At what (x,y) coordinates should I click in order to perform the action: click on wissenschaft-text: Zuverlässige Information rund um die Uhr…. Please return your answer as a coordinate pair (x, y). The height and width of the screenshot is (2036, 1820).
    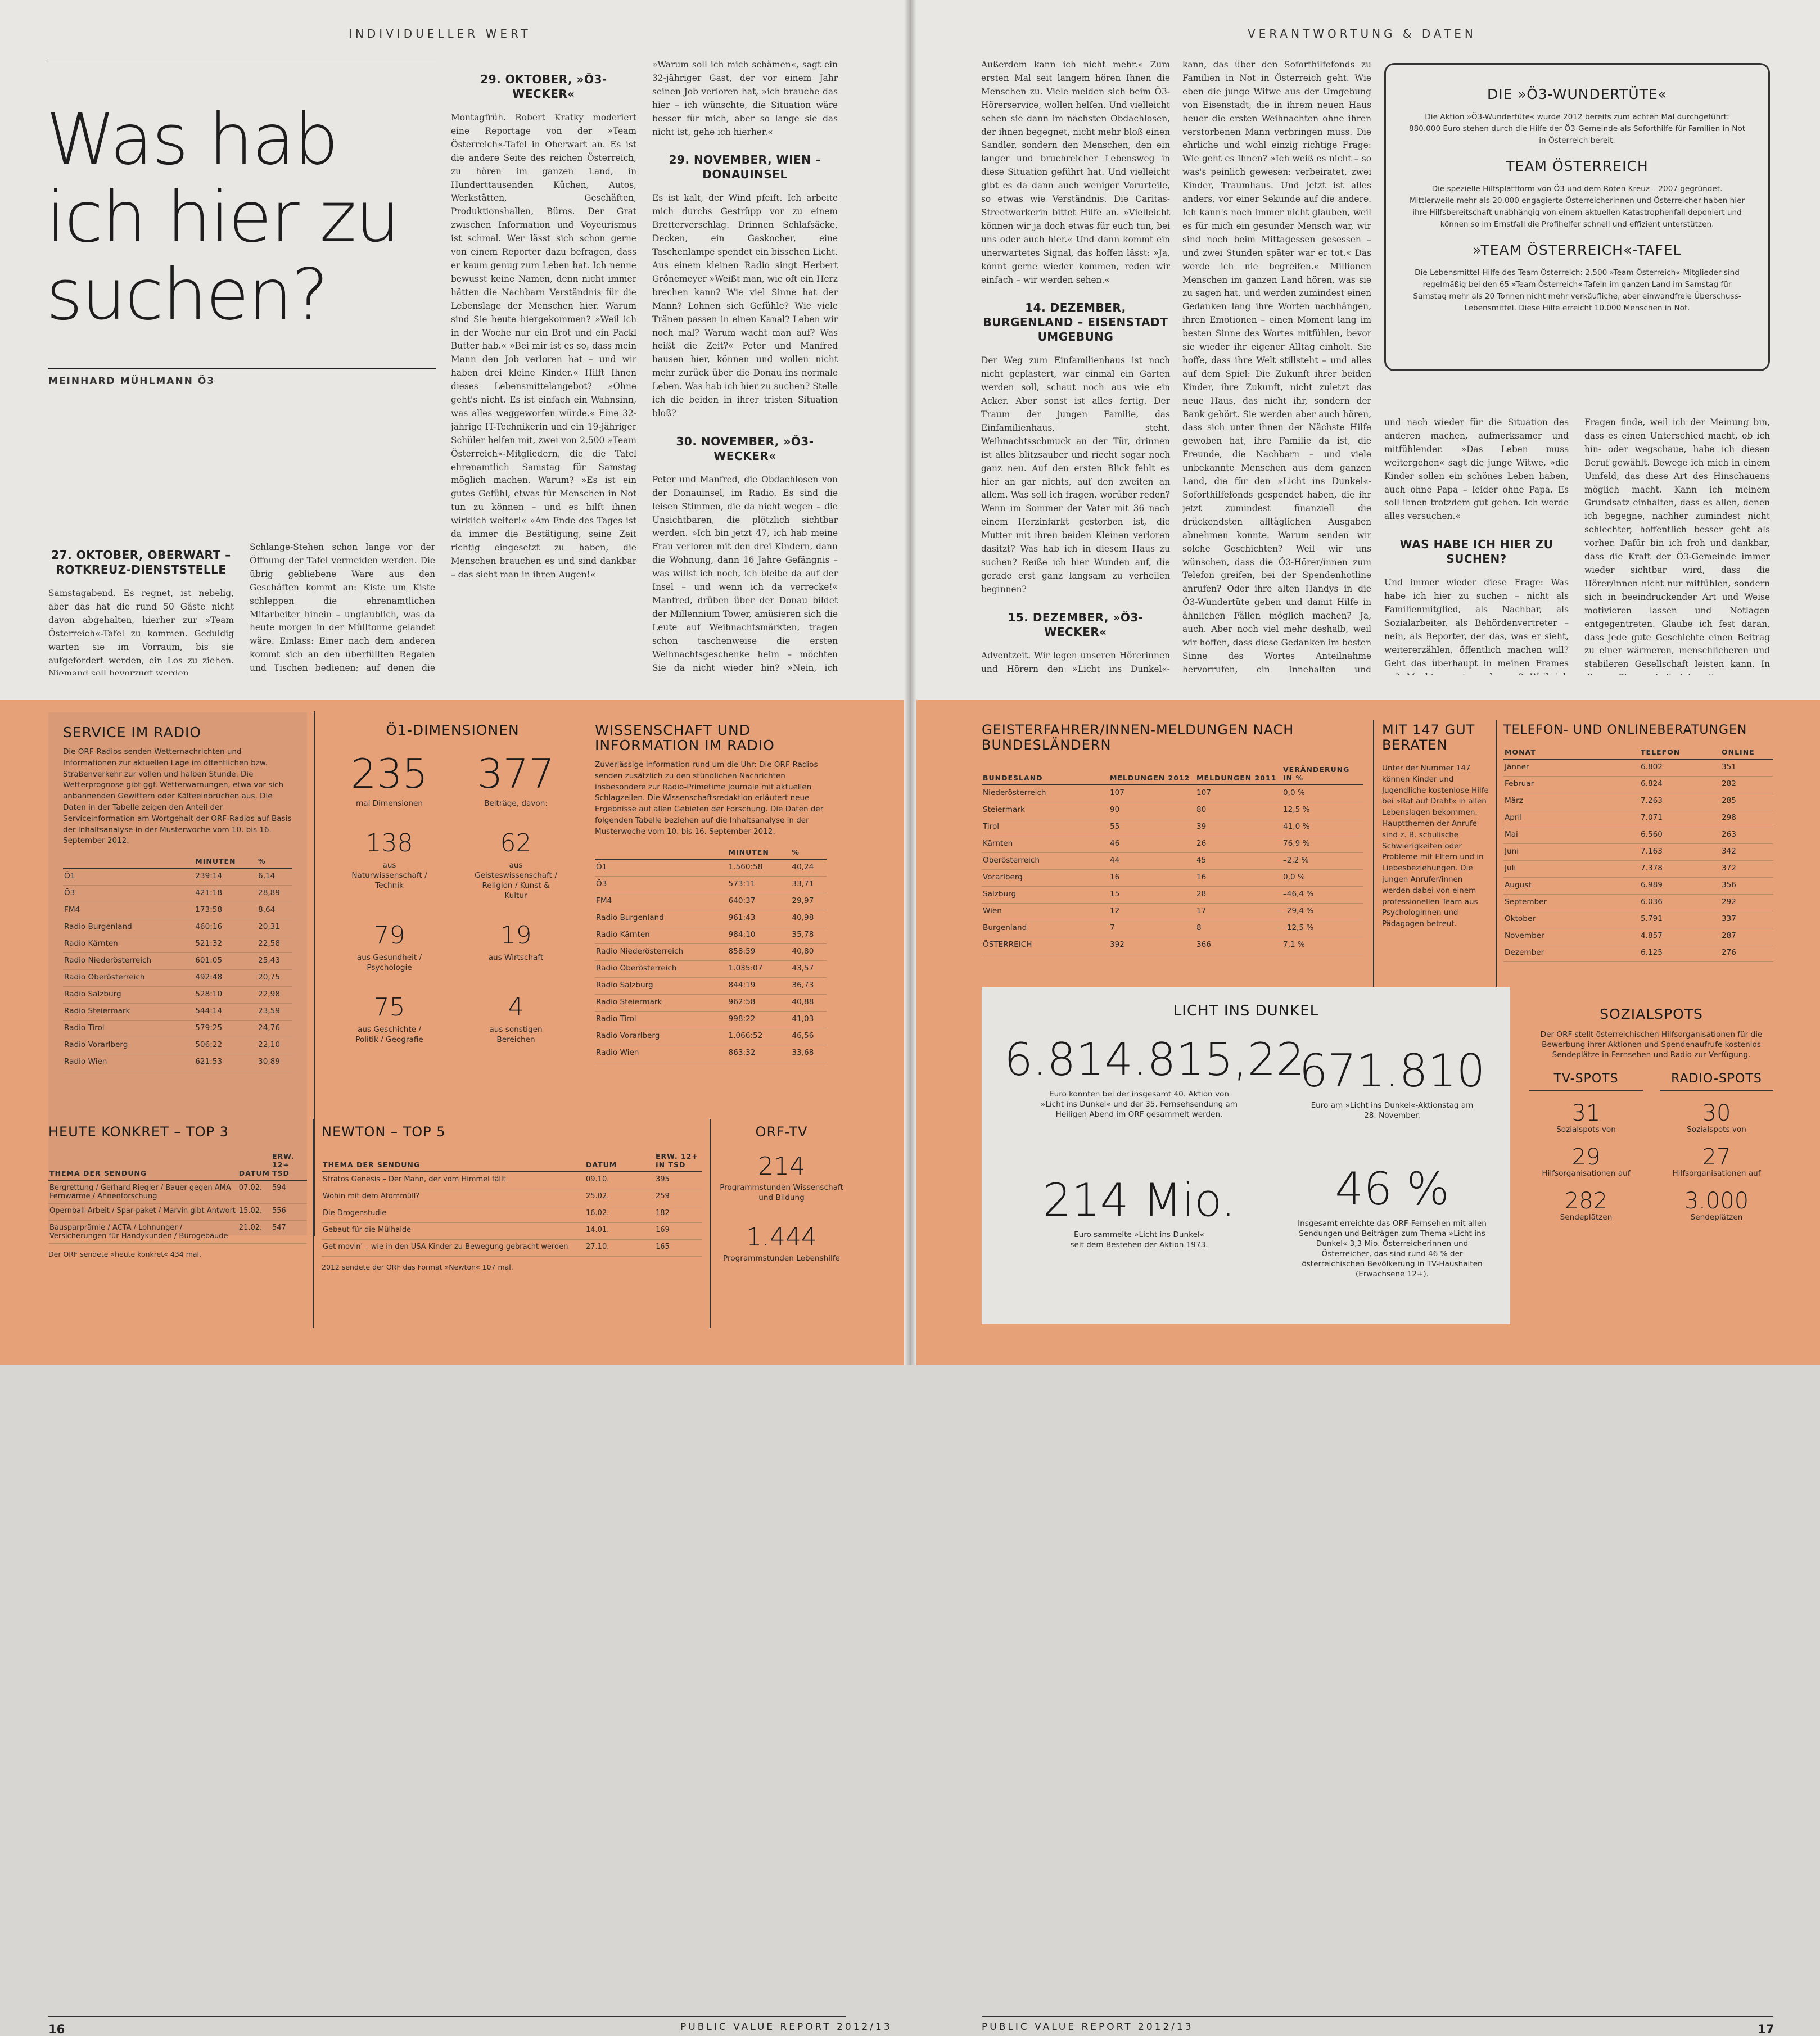
    Looking at the image, I should click on (709, 798).